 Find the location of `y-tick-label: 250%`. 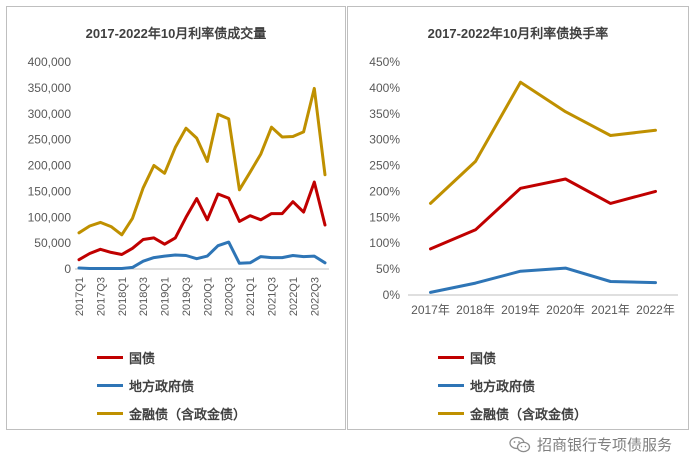

y-tick-label: 250% is located at coordinates (384, 166).